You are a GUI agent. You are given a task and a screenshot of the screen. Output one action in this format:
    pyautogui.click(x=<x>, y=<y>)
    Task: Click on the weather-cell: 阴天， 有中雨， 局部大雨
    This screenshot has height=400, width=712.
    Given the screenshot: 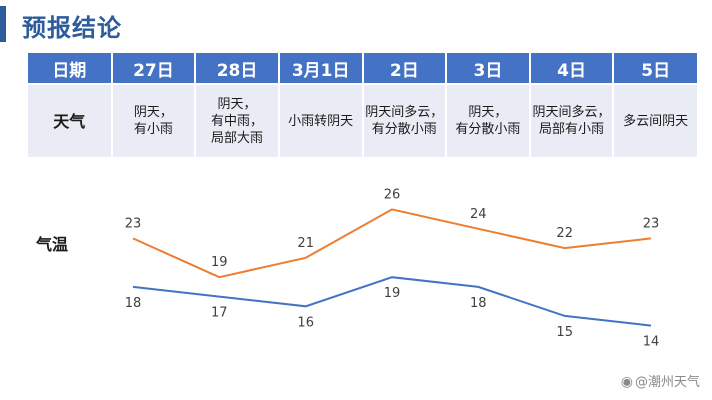 What is the action you would take?
    pyautogui.click(x=237, y=120)
    